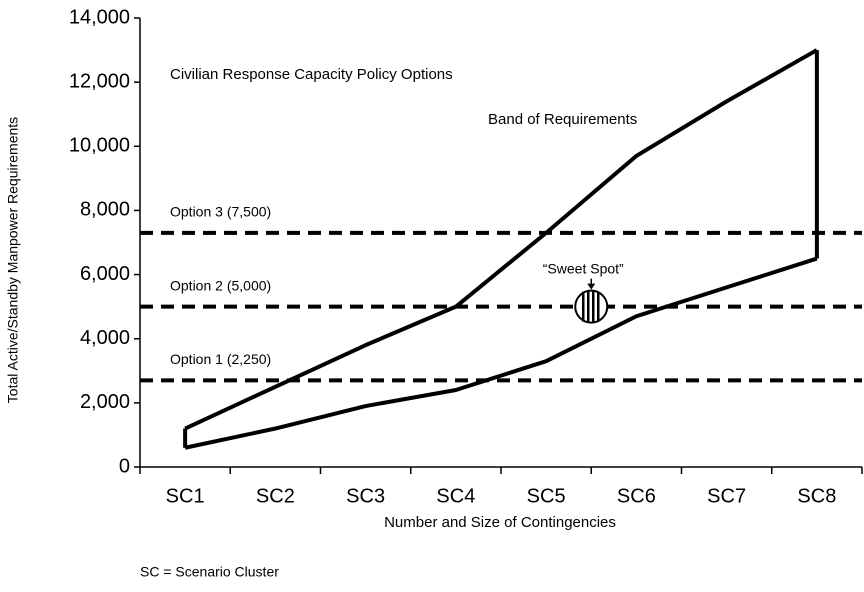 The height and width of the screenshot is (592, 864). I want to click on option-label: Option 3 (7,500), so click(220, 212).